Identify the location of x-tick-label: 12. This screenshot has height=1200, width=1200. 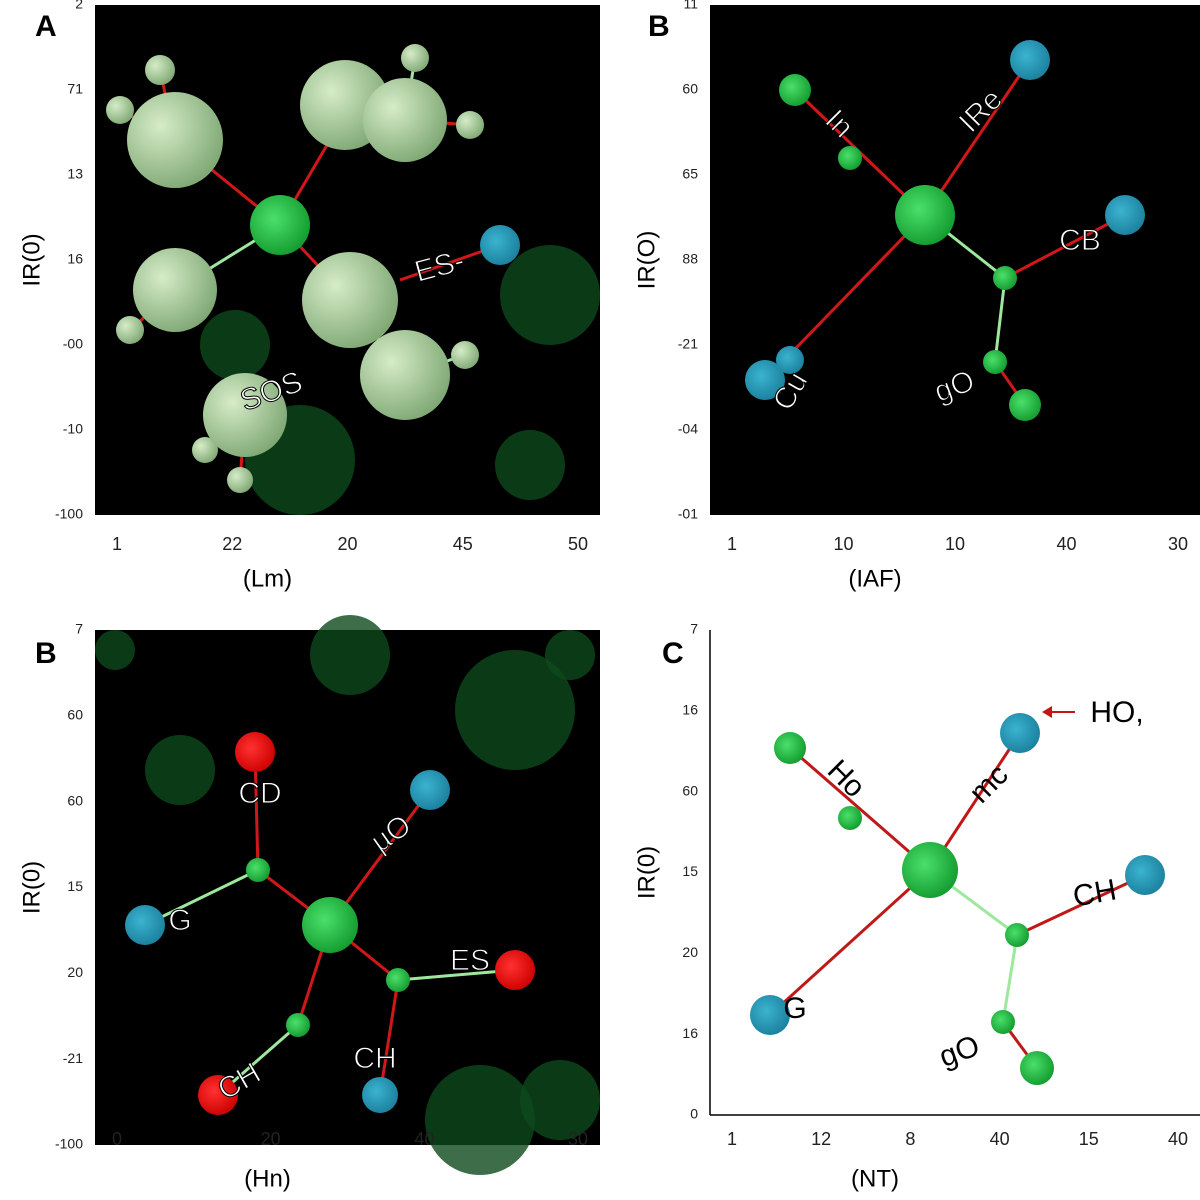
(821, 1139).